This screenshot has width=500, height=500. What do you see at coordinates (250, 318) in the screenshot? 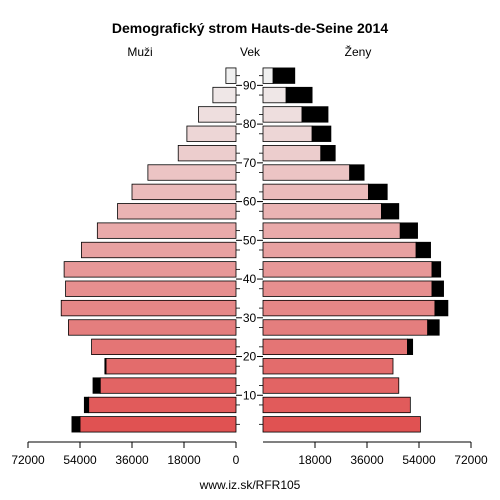
I see `age-tick-label: 30` at bounding box center [250, 318].